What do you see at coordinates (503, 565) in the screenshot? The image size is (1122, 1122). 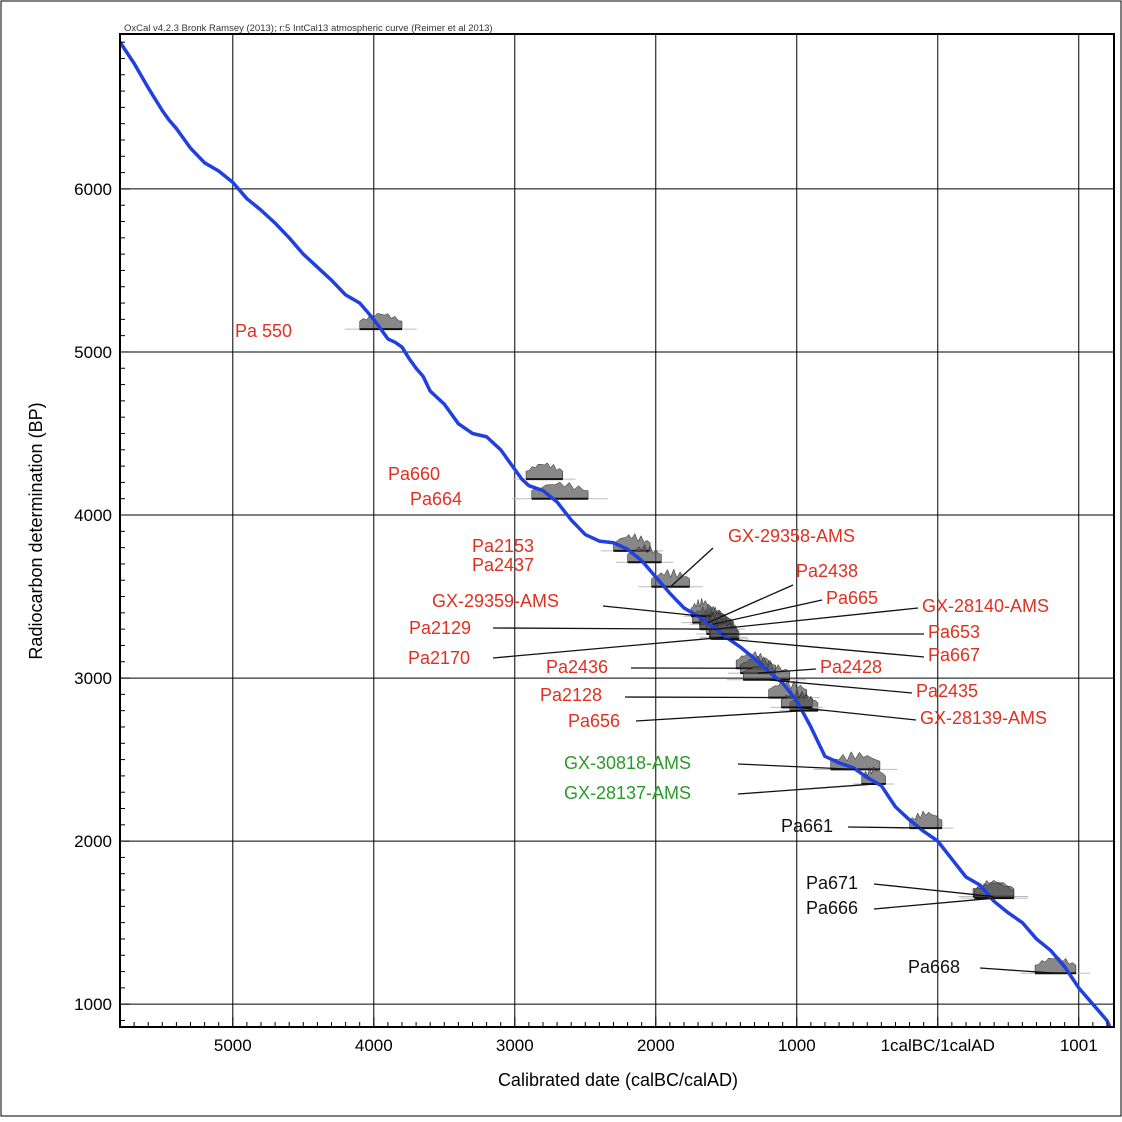 I see `sample-label: Pa2437` at bounding box center [503, 565].